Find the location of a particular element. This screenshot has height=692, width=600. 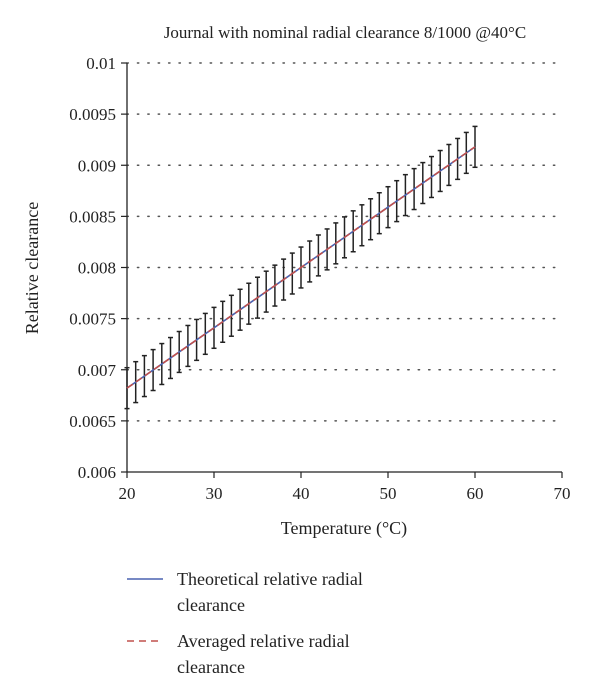

x-tick-label: 30 is located at coordinates (214, 493).